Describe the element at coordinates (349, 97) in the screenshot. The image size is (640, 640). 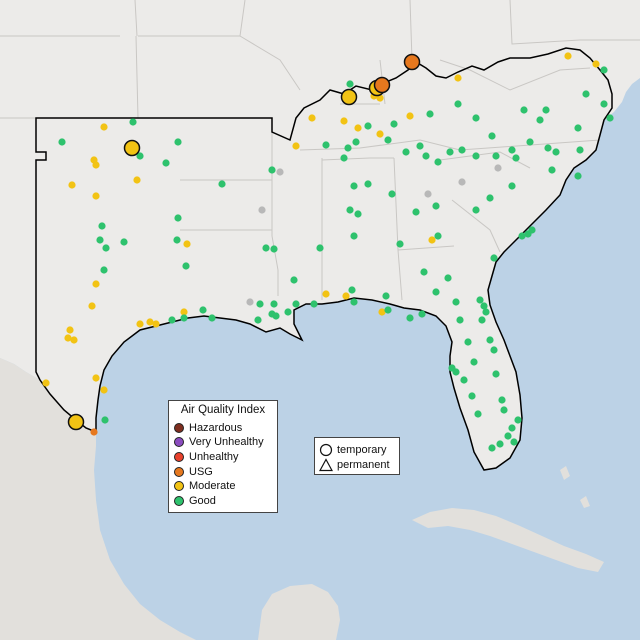
I see `temporary-monitor-marker-moderate` at that location.